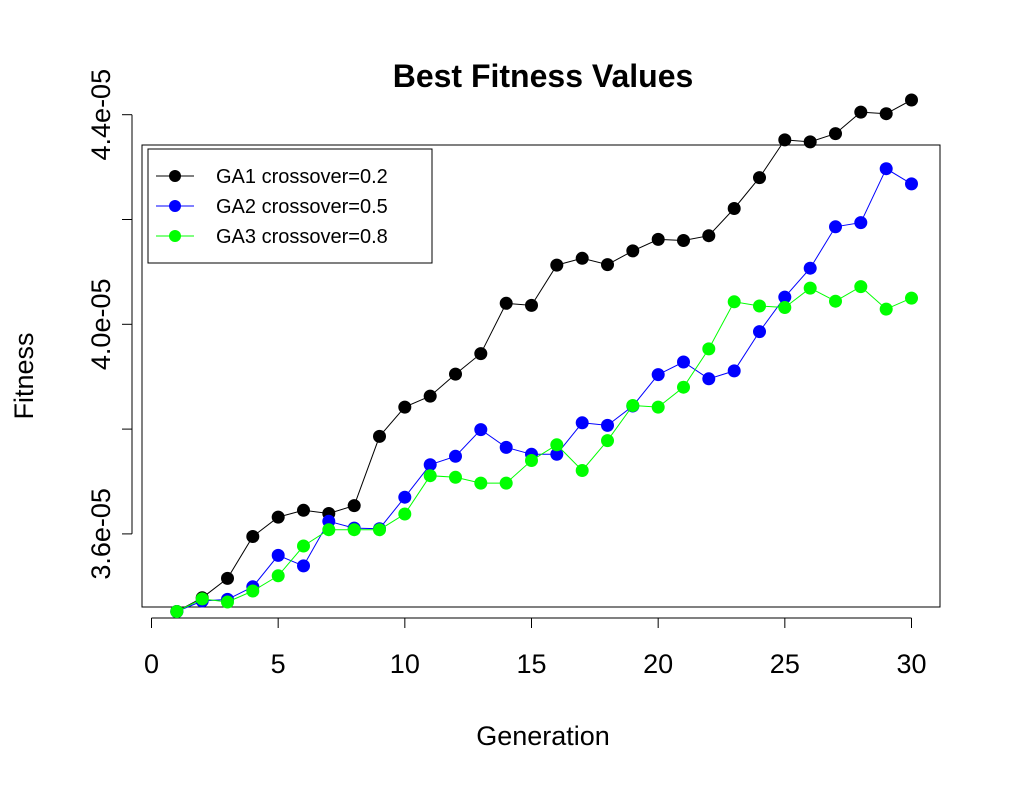  Describe the element at coordinates (101, 115) in the screenshot. I see `y-tick-label: 4.4e-05` at that location.